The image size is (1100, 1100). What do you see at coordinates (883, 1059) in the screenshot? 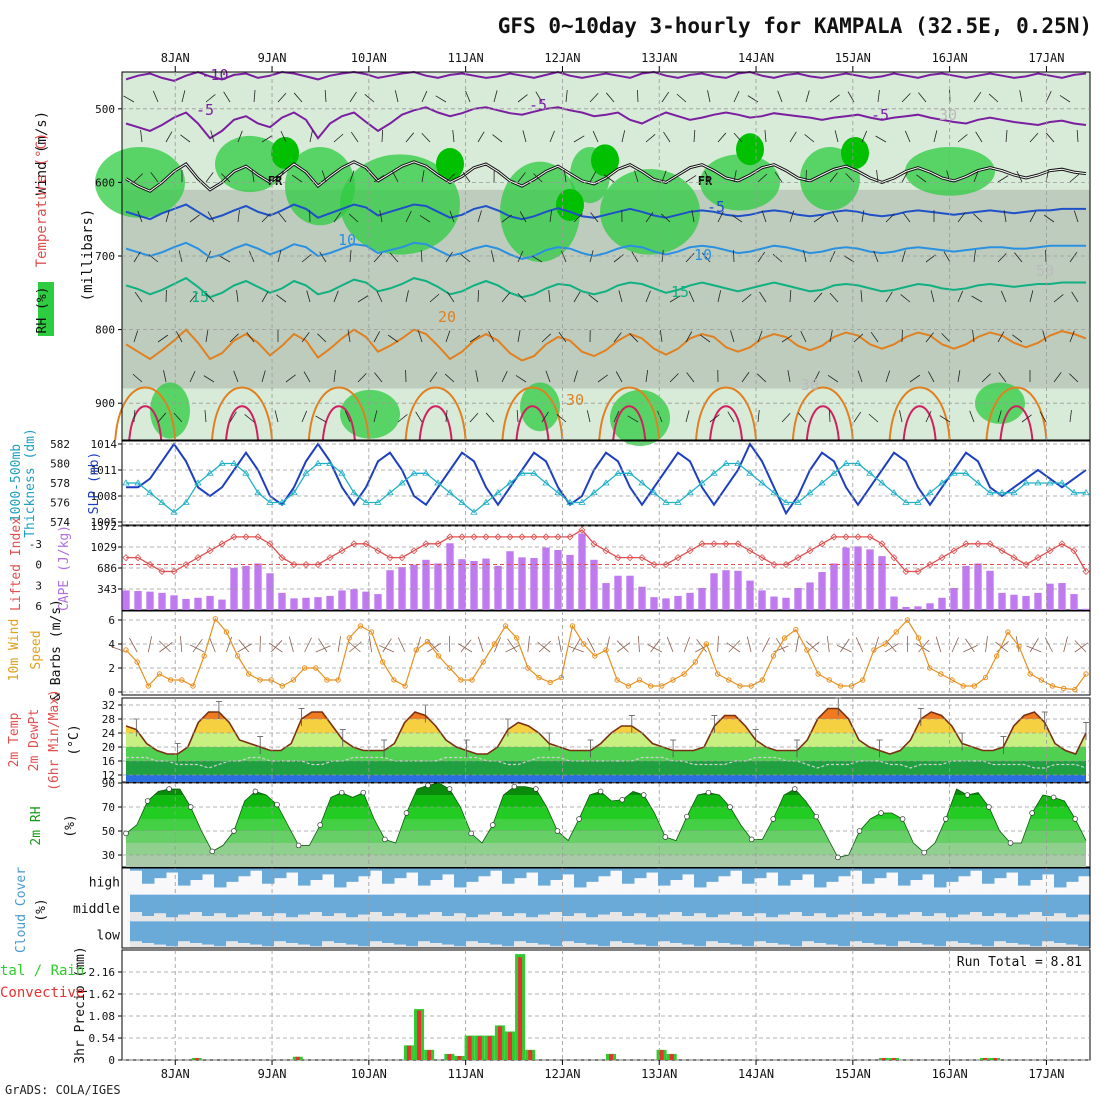
I see `precip-convective-bar` at bounding box center [883, 1059].